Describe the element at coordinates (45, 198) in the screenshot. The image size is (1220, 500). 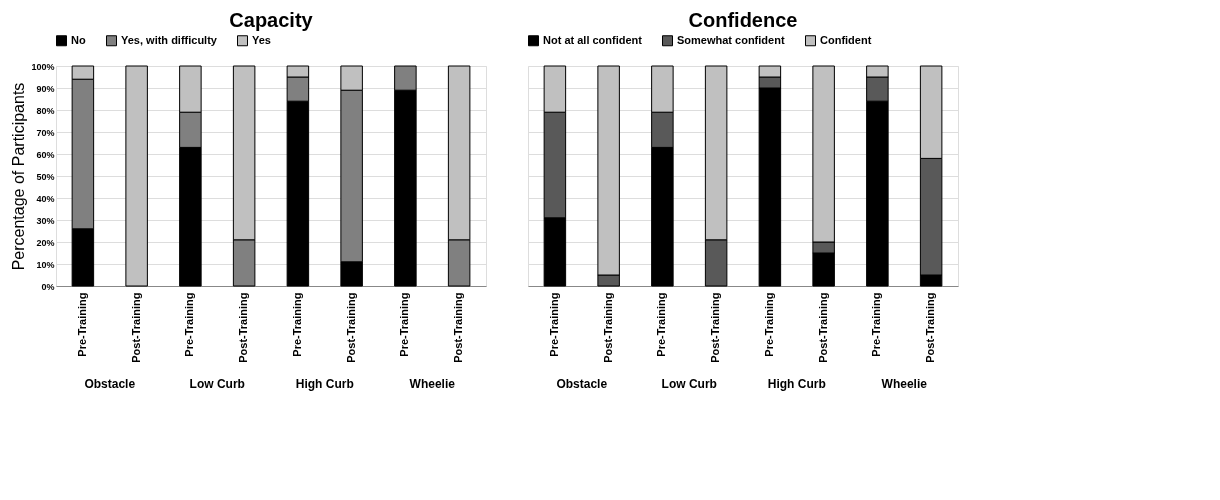
I see `y-tick-label: 40%` at that location.